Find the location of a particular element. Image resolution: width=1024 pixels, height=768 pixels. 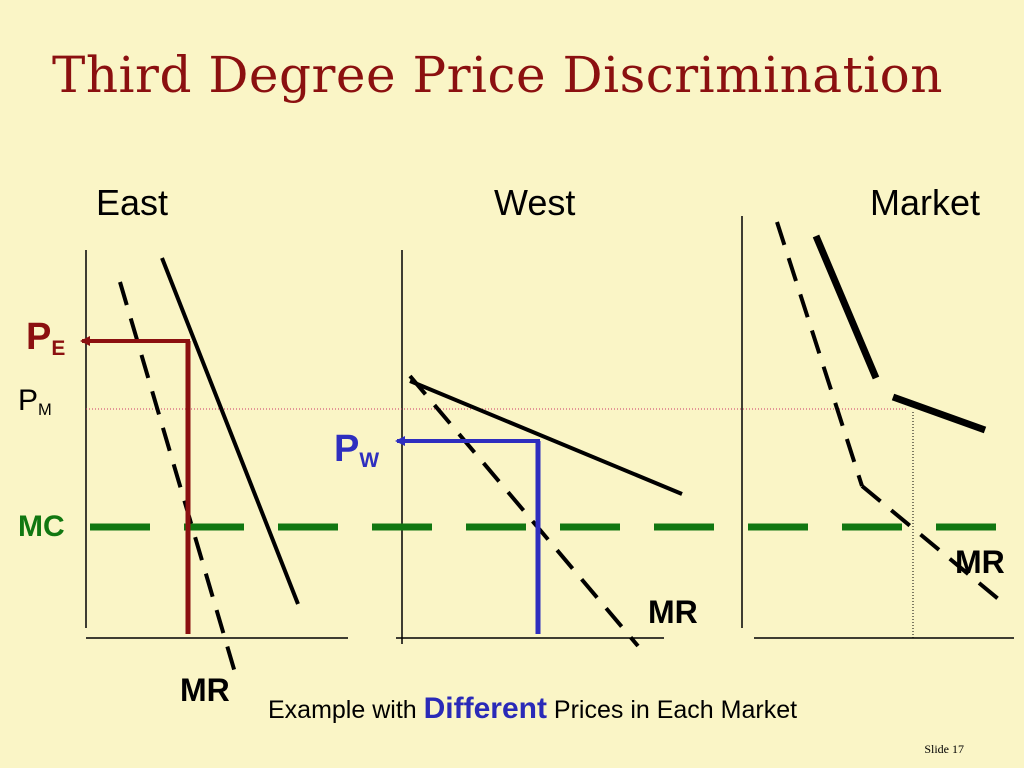

caption-prefix: Example with is located at coordinates (346, 710).